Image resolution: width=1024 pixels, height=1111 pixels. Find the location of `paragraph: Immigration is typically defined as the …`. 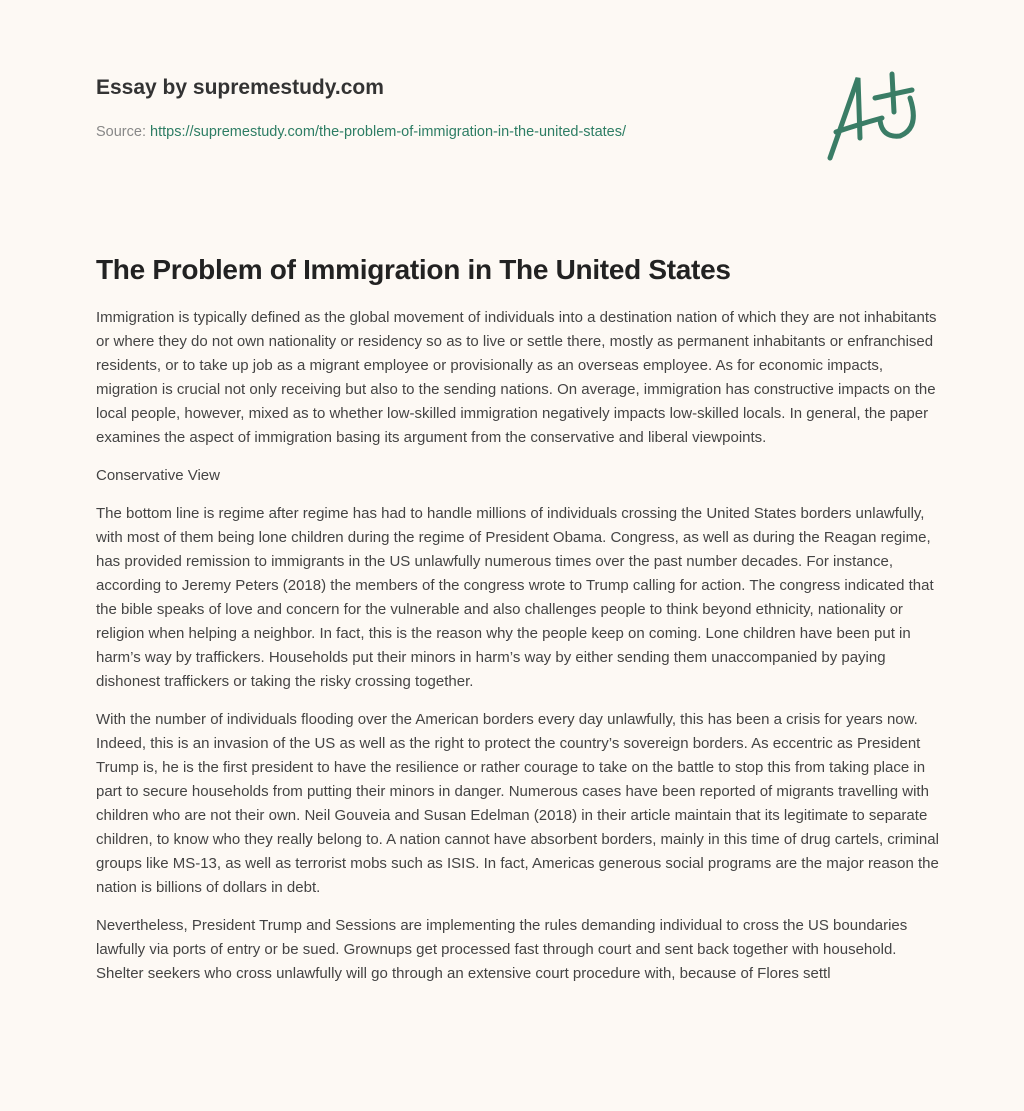

paragraph: Immigration is typically defined as the … is located at coordinates (516, 377).